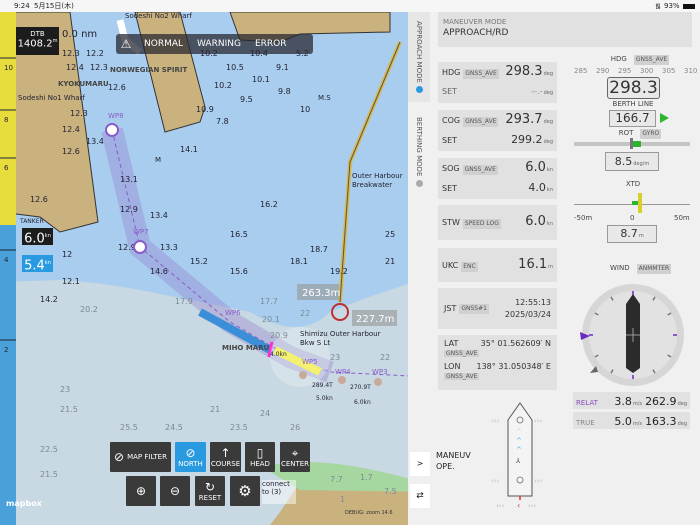  Describe the element at coordinates (419, 57) in the screenshot. I see `tab-approach-mode: APPROACH MODE` at that location.